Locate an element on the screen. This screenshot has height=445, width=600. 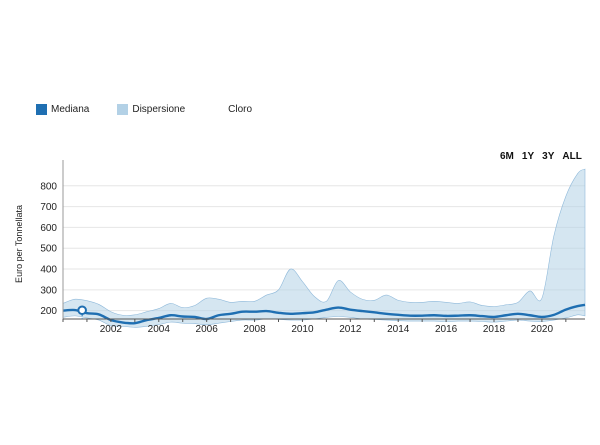
range-button-all: ALL is located at coordinates (572, 156).